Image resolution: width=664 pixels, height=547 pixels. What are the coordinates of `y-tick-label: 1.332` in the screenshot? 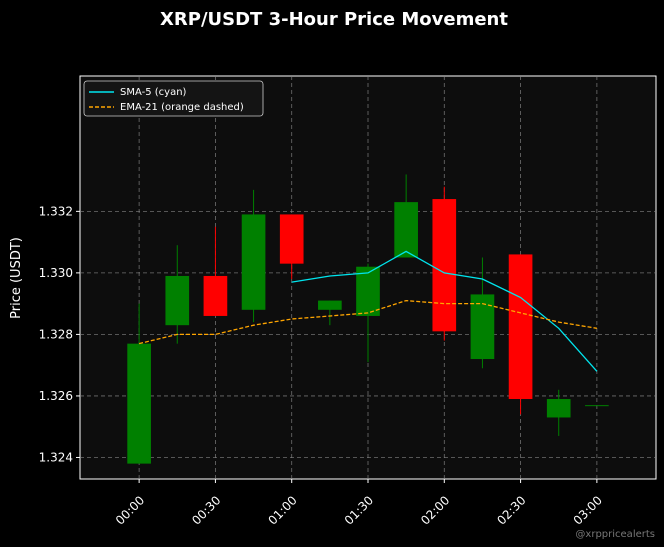 It's located at (56, 211).